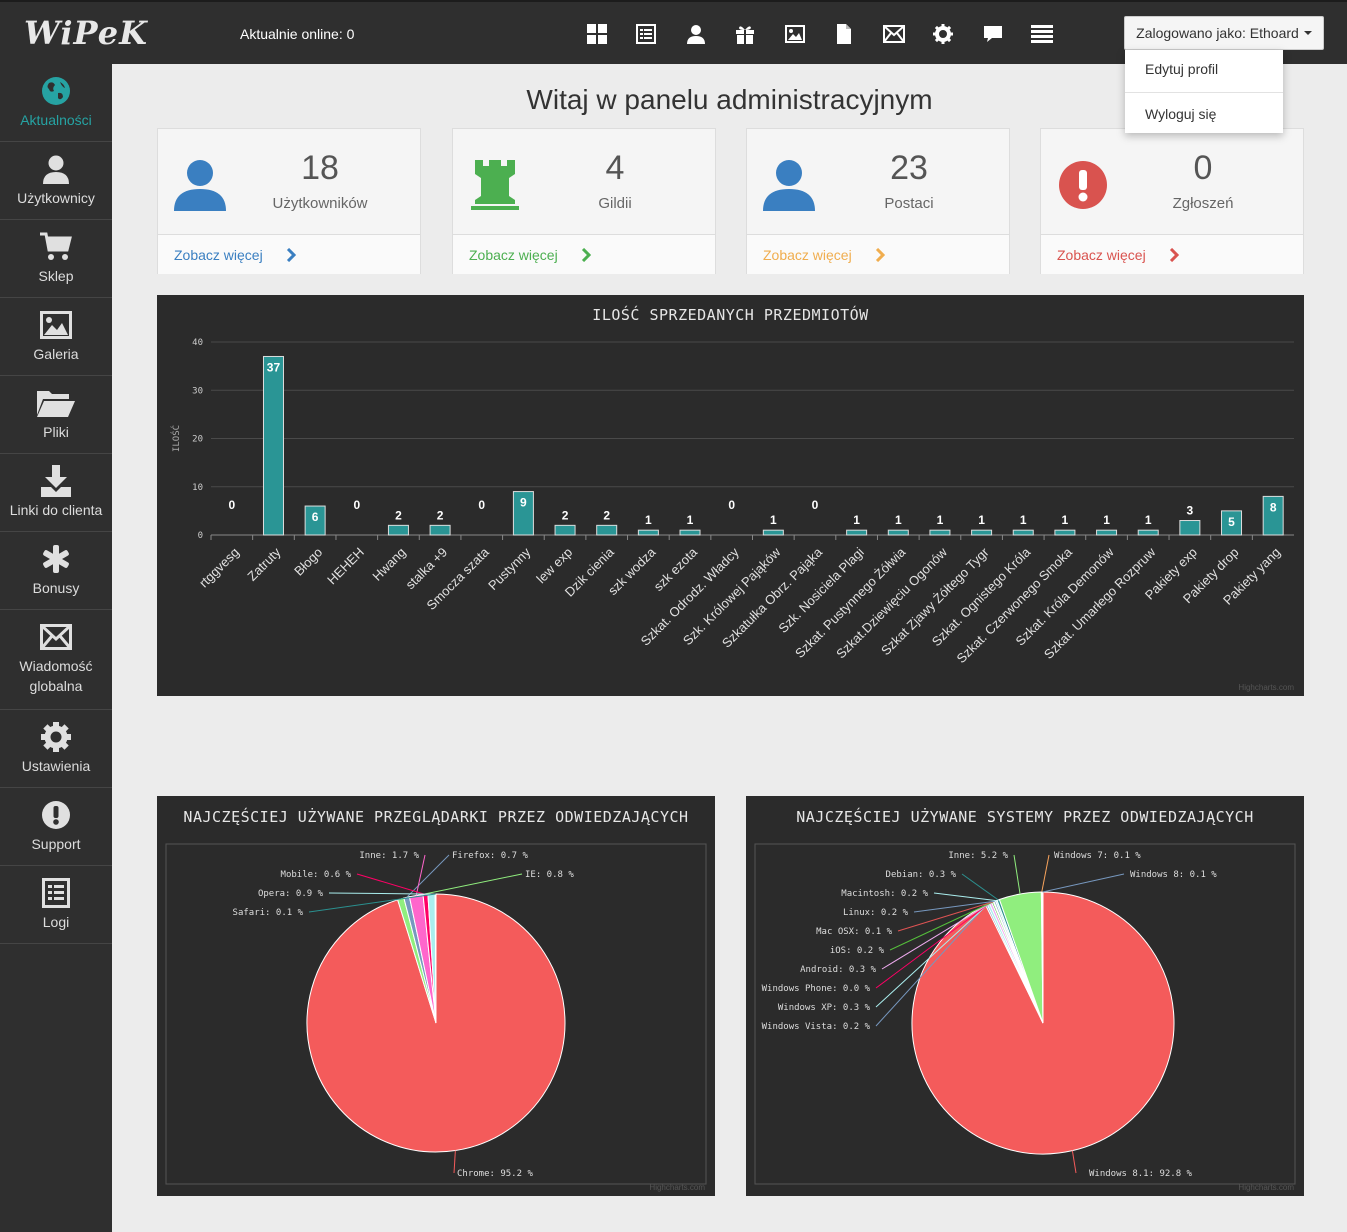 The height and width of the screenshot is (1232, 1347). I want to click on slice-label: Inne: 5.2 %, so click(978, 856).